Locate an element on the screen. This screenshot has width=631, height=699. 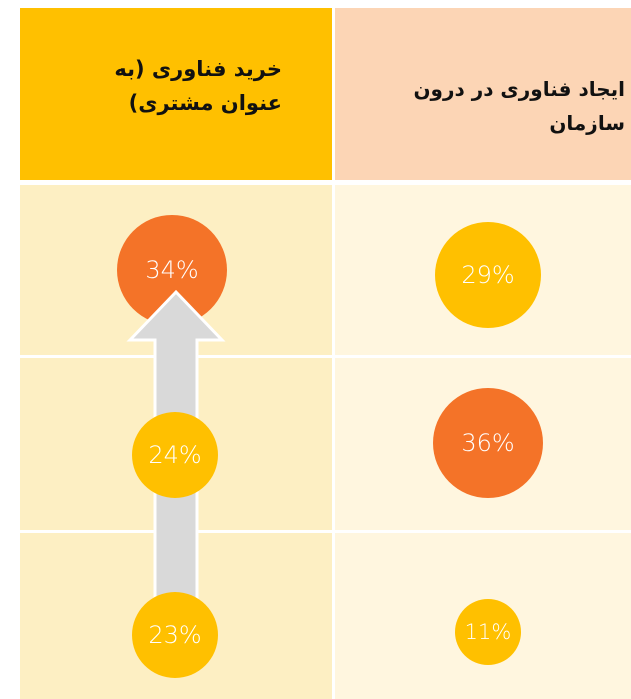
cell-value: 29% is located at coordinates (487, 275).